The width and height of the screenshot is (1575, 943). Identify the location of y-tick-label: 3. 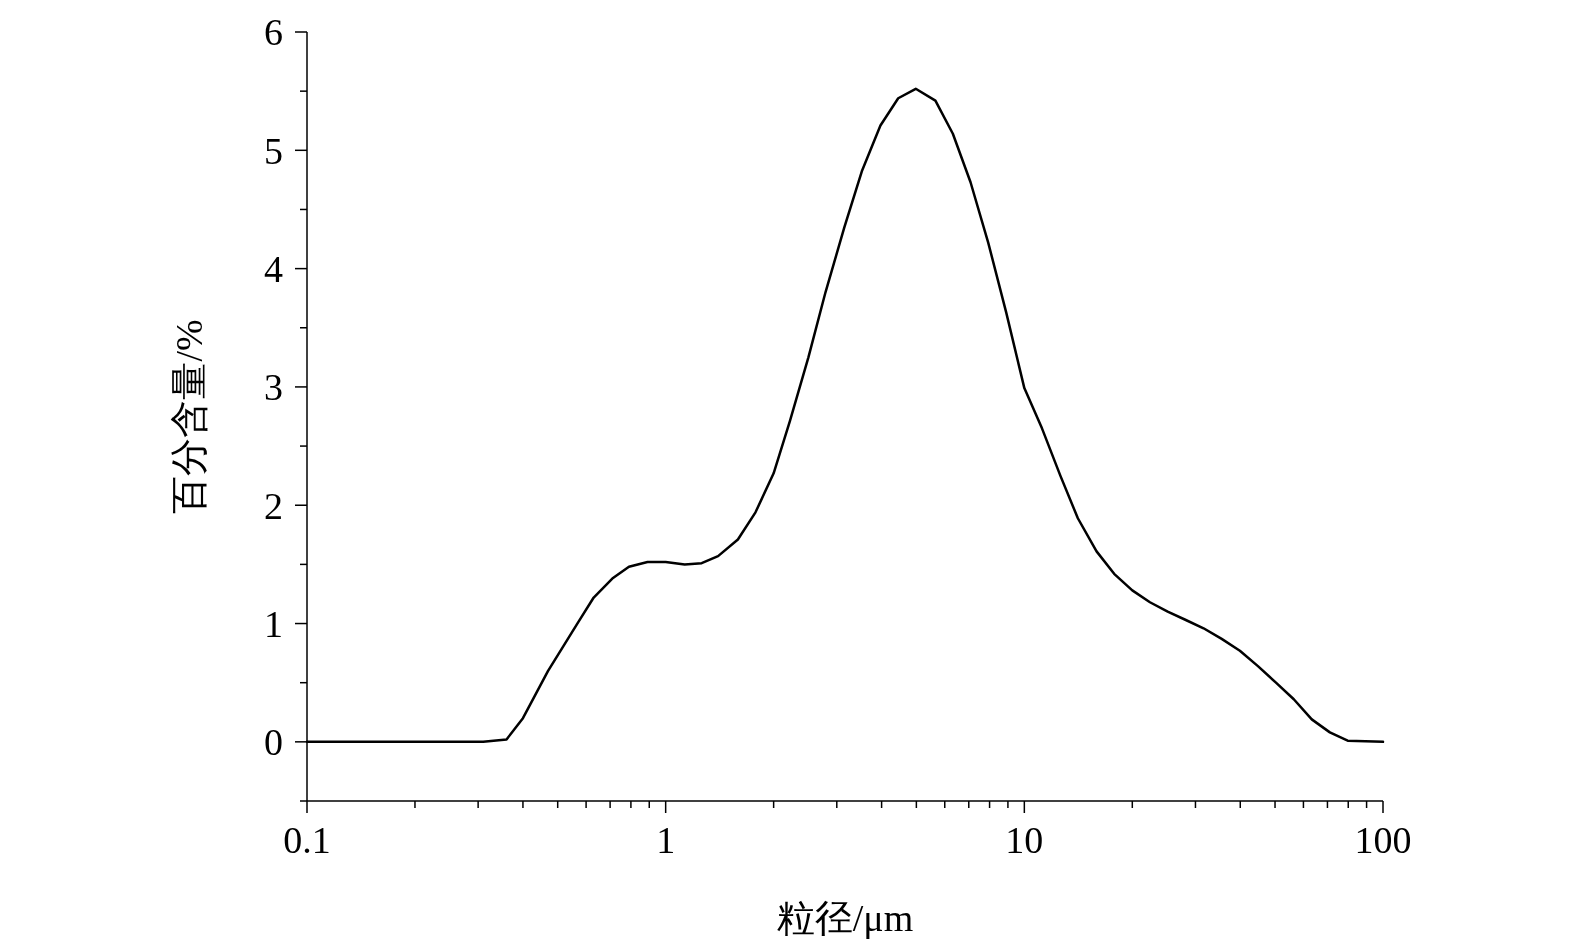
(273, 387).